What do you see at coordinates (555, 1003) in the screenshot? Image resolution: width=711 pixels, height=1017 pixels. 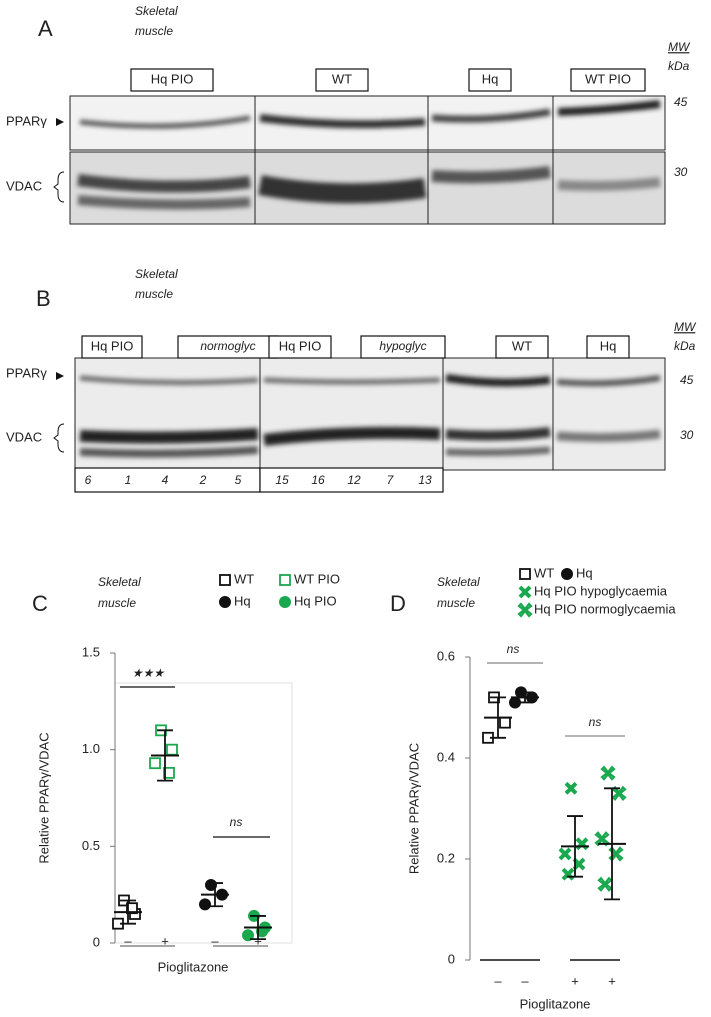 I see `x-axis-label: Pioglitazone` at bounding box center [555, 1003].